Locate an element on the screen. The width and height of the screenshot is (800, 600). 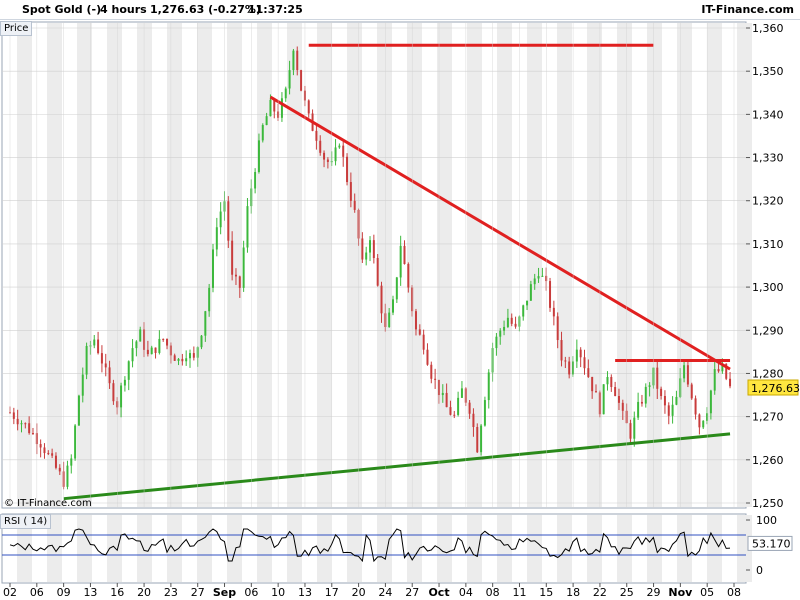
y-tick-label: 1,290 is located at coordinates (768, 330).